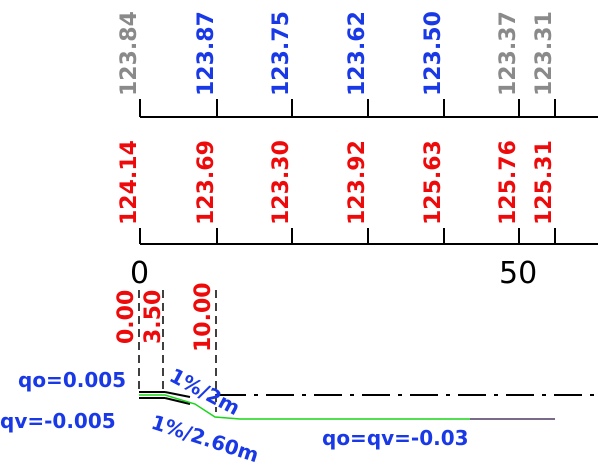 The height and width of the screenshot is (468, 598). I want to click on bottom-elev-label-6: 125.76, so click(508, 182).